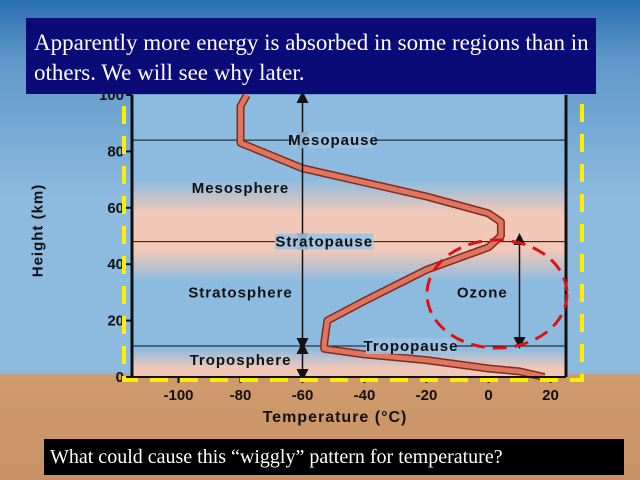 The image size is (640, 480). What do you see at coordinates (241, 395) in the screenshot?
I see `x-tick-label: -80` at bounding box center [241, 395].